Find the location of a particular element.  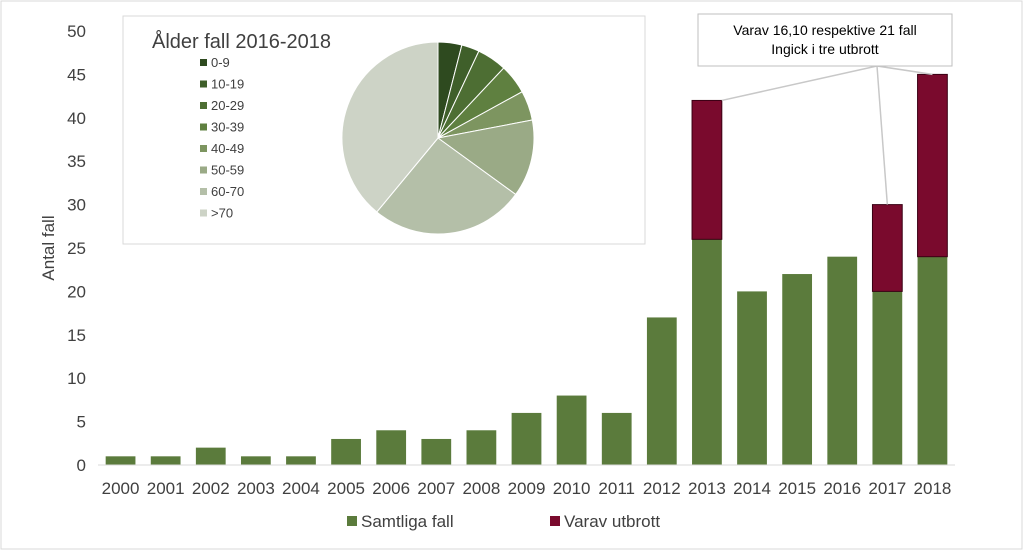

legend-swatch-samtliga is located at coordinates (352, 521).